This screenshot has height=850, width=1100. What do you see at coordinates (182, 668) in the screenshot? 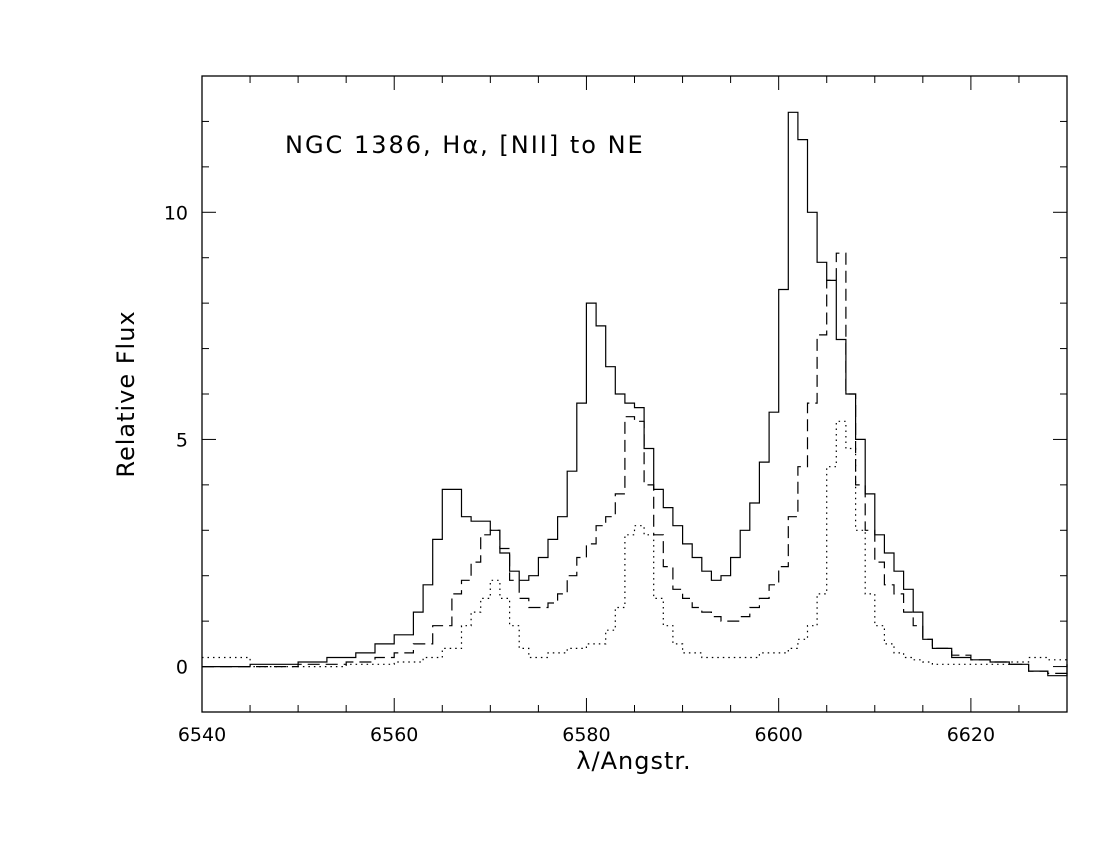
I see `y-tick-label: 0` at bounding box center [182, 668].